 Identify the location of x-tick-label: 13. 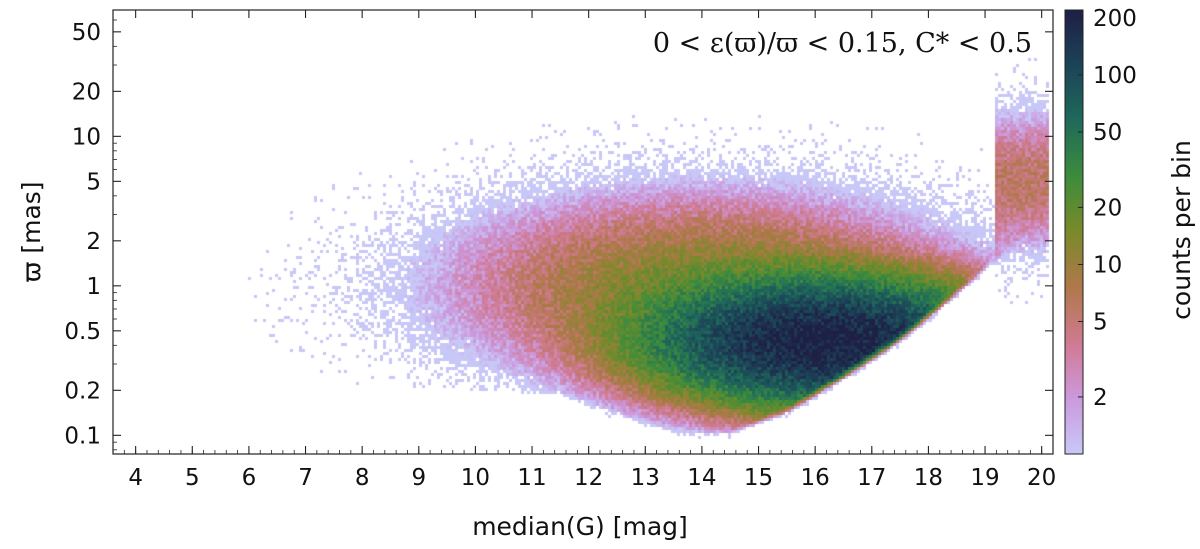
(645, 478).